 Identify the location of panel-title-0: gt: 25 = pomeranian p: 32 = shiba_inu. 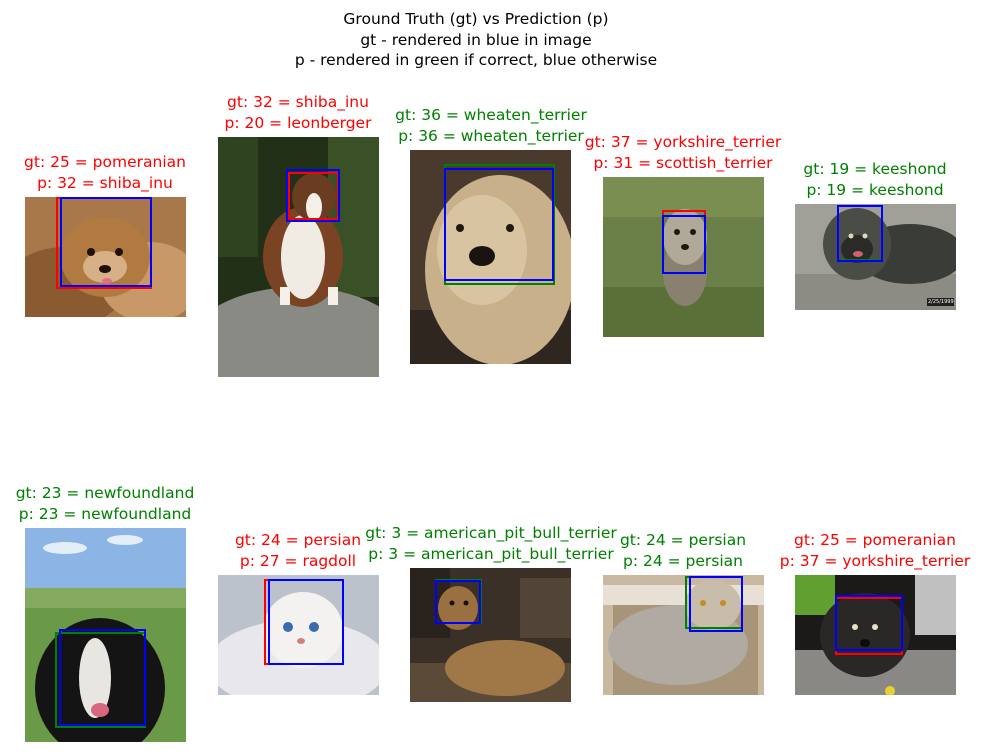
(105, 172).